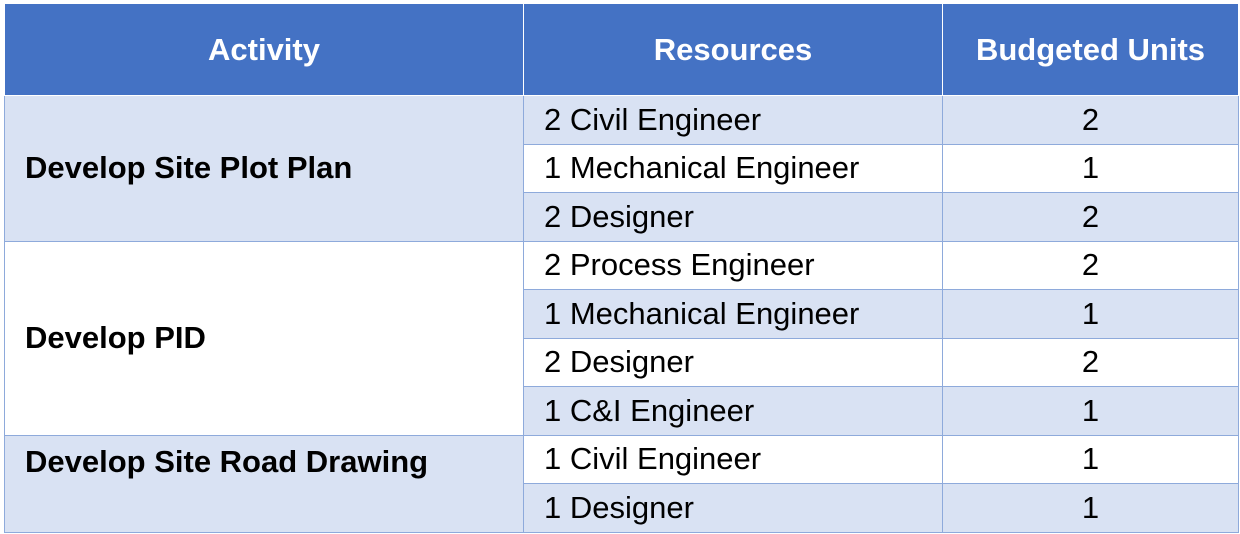  What do you see at coordinates (733, 411) in the screenshot?
I see `resource-cell: 1 C&I Engineer` at bounding box center [733, 411].